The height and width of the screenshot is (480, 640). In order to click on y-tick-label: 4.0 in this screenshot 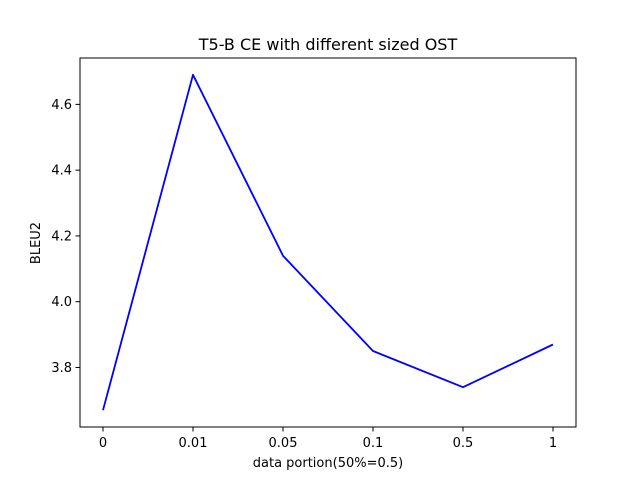, I will do `click(61, 302)`.